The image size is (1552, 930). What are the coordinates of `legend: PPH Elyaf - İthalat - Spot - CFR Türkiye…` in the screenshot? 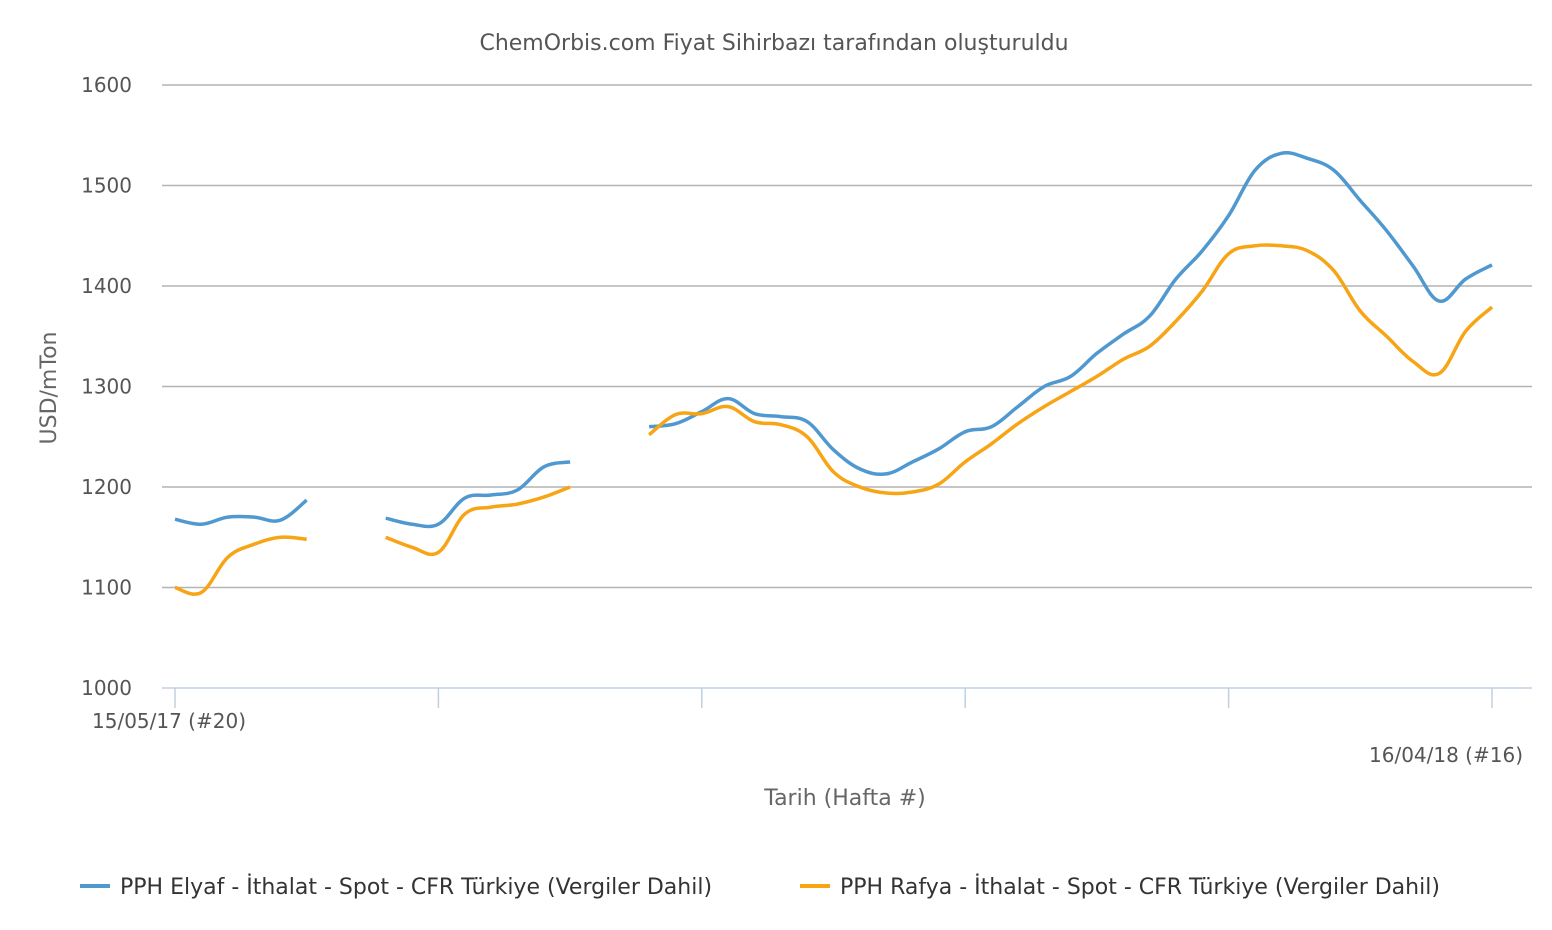 It's located at (760, 887).